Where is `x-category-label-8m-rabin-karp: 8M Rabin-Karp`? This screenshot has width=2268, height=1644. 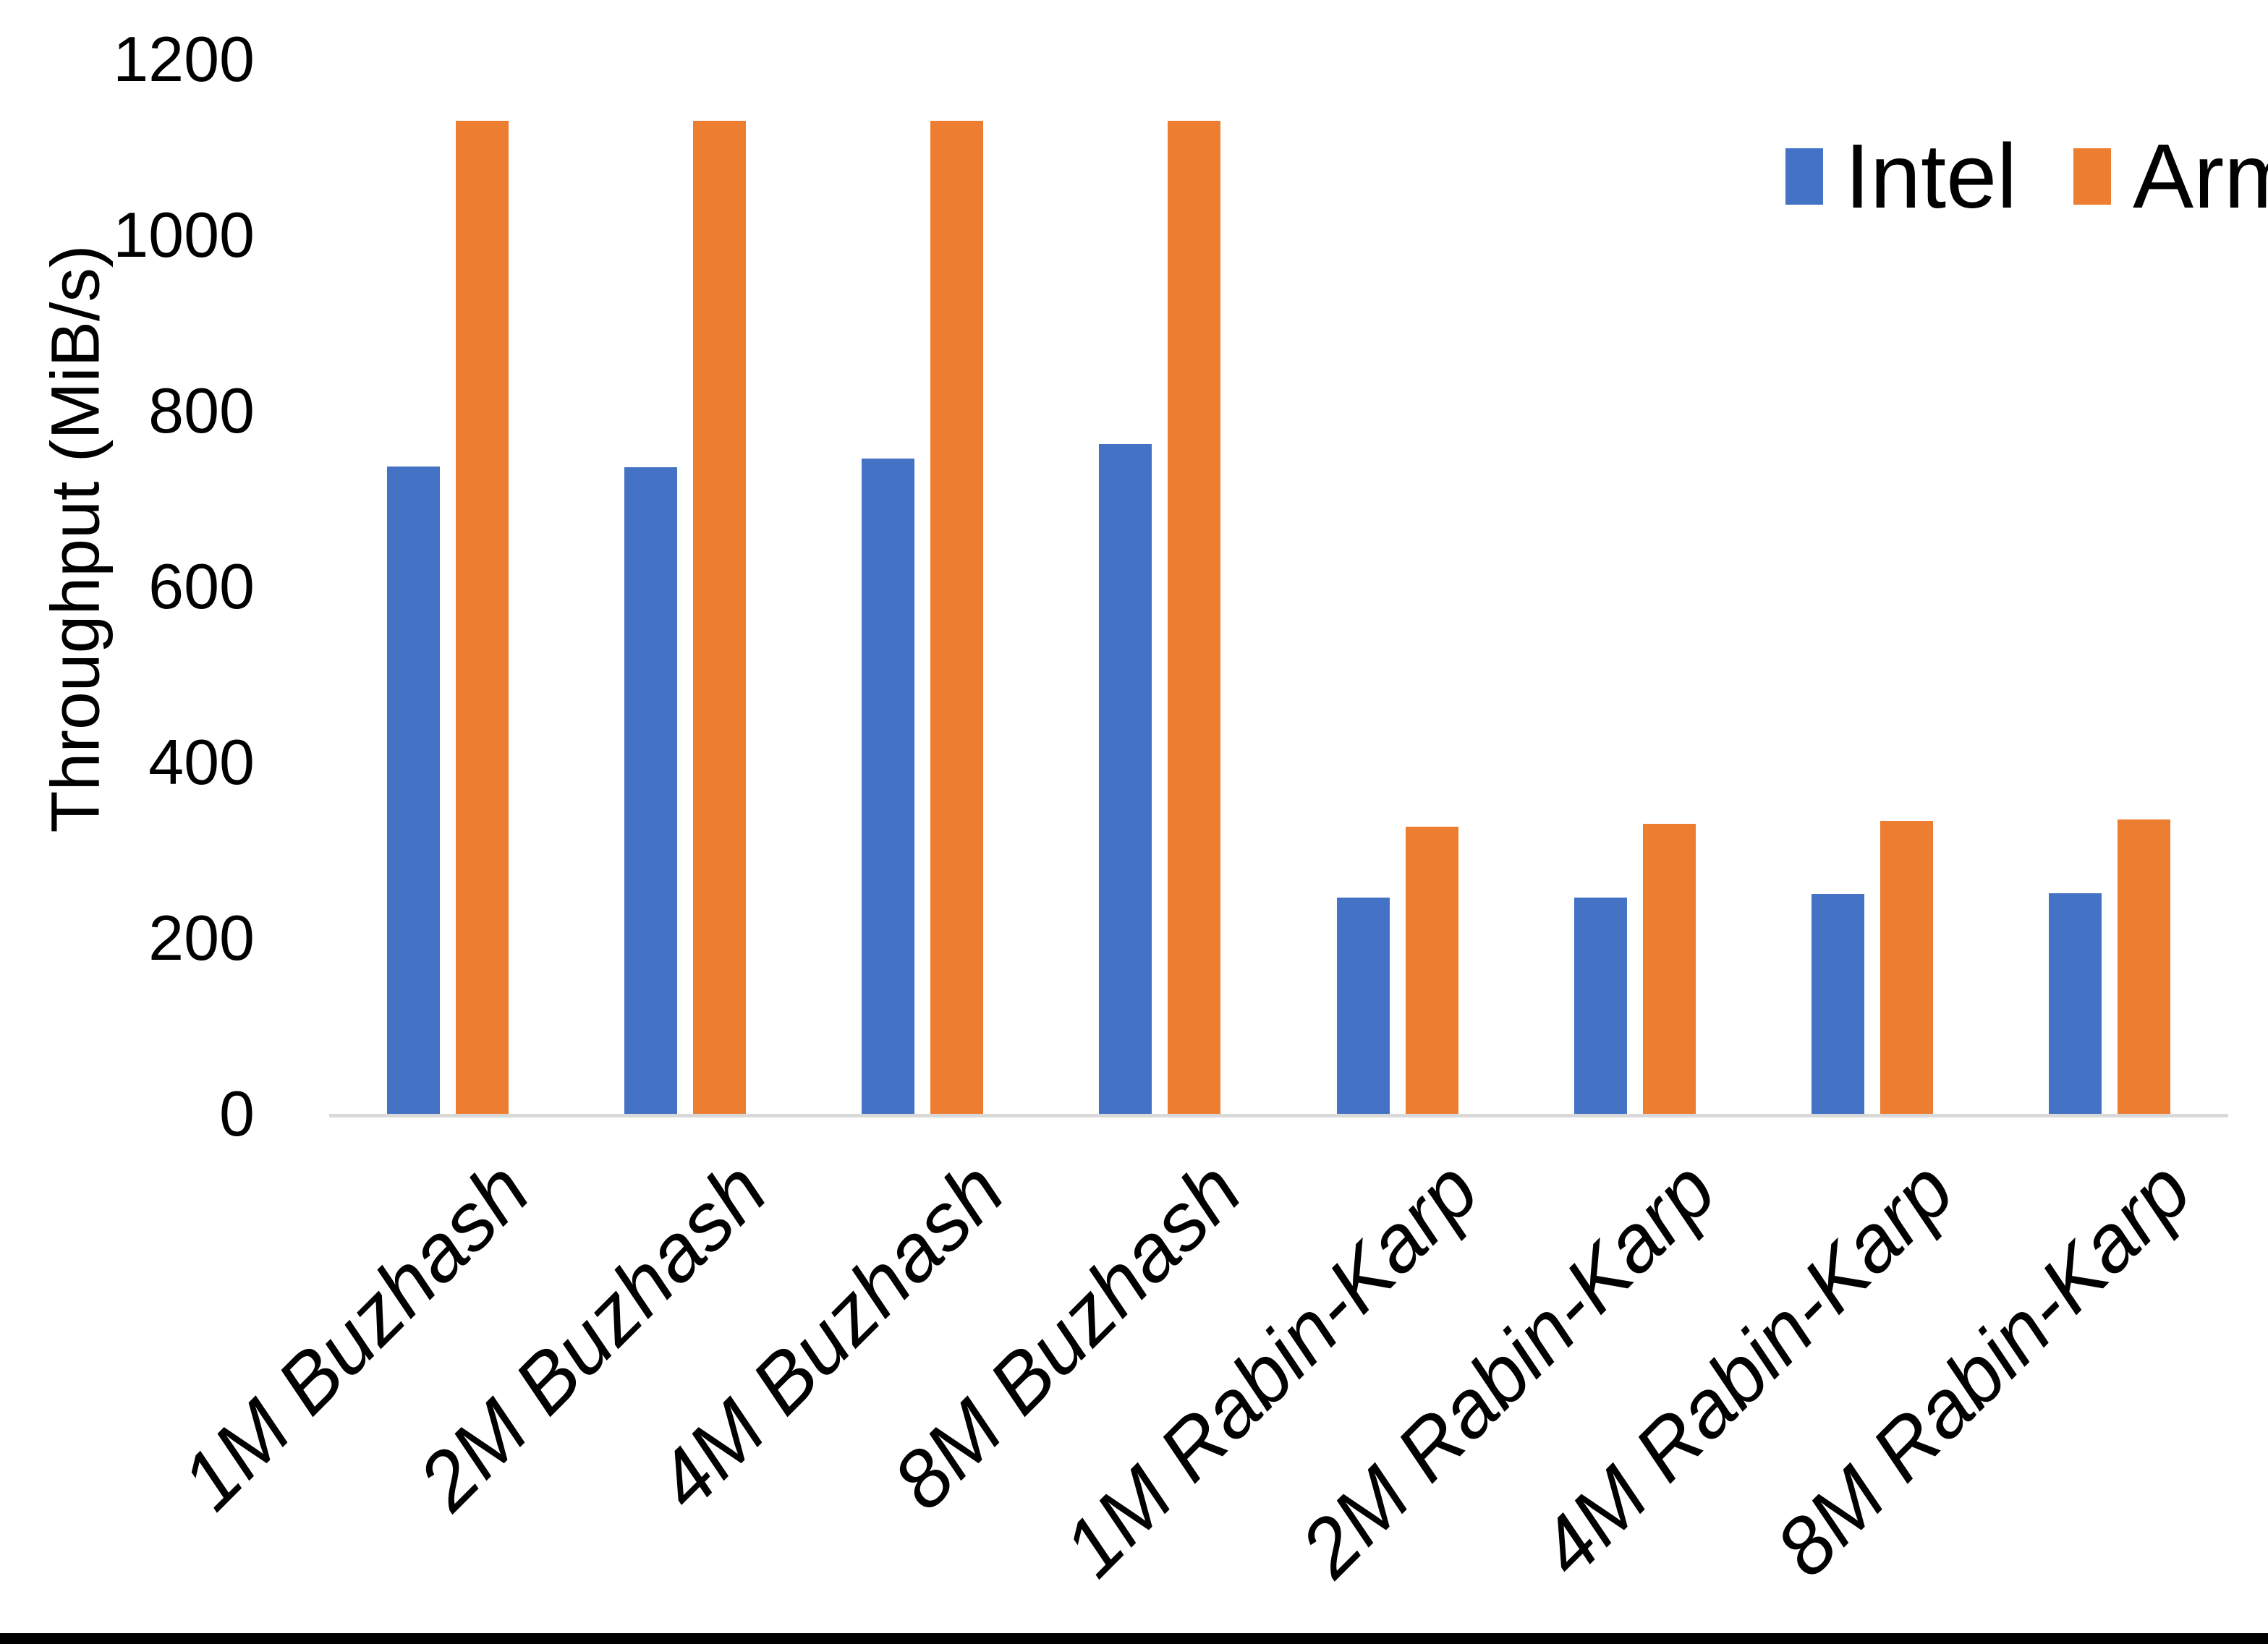
x-category-label-8m-rabin-karp: 8M Rabin-Karp is located at coordinates (1983, 1369).